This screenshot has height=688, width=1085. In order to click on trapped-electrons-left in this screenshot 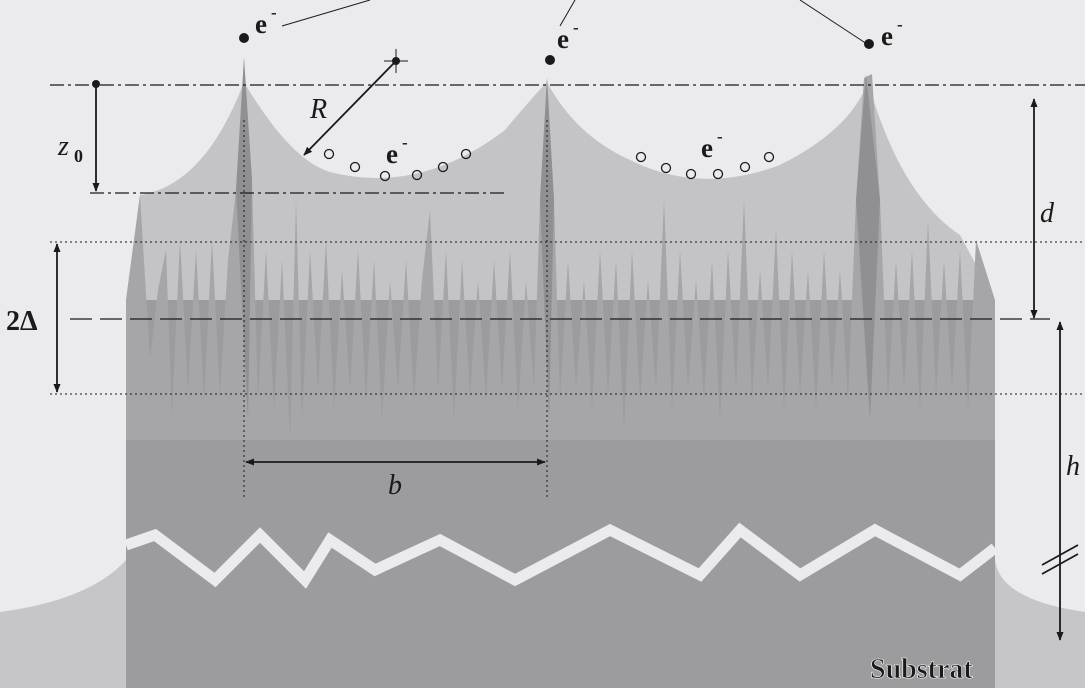, I will do `click(397, 165)`.